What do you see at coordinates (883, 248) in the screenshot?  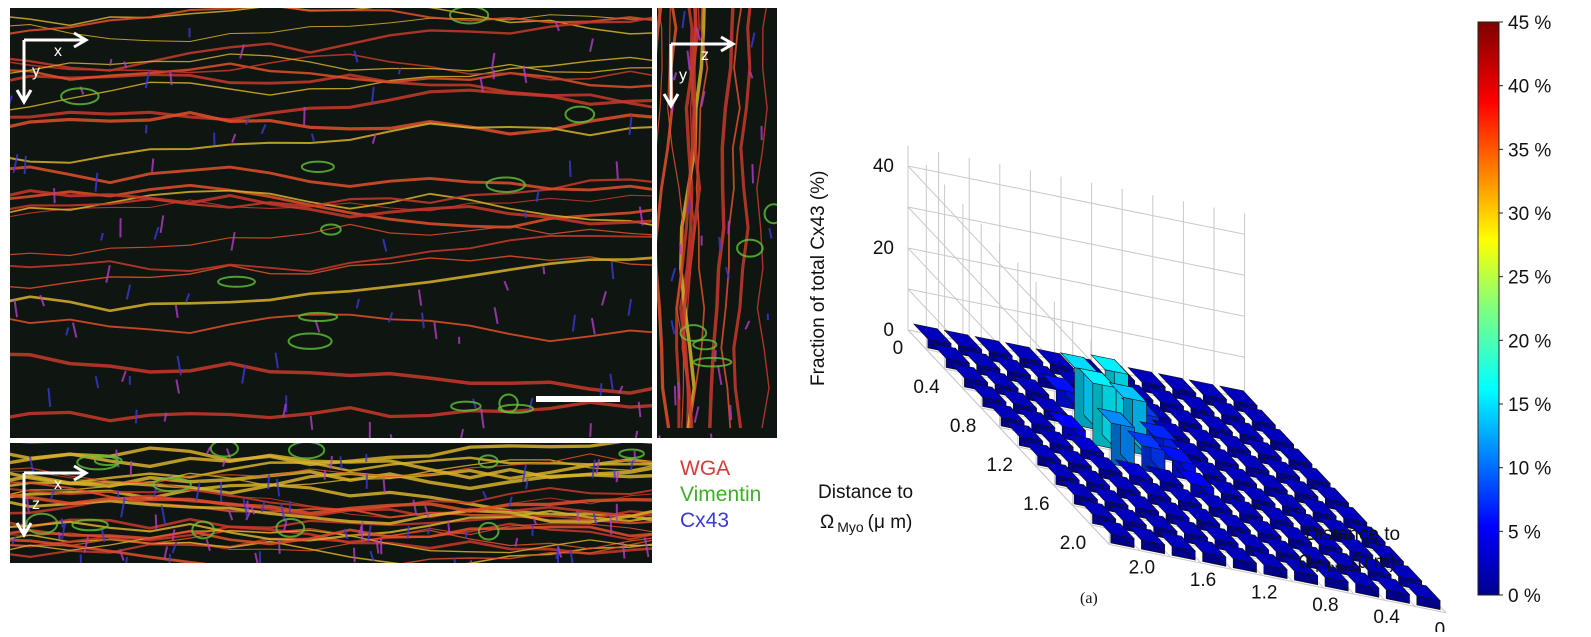 I see `z-tick-label: 20` at bounding box center [883, 248].